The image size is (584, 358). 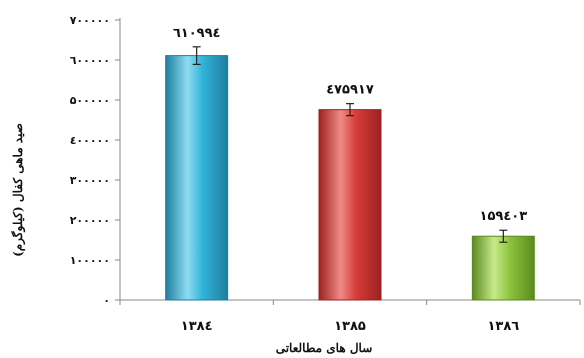 I want to click on data-label-3: ۱۵۹٤۰۳, so click(x=504, y=216).